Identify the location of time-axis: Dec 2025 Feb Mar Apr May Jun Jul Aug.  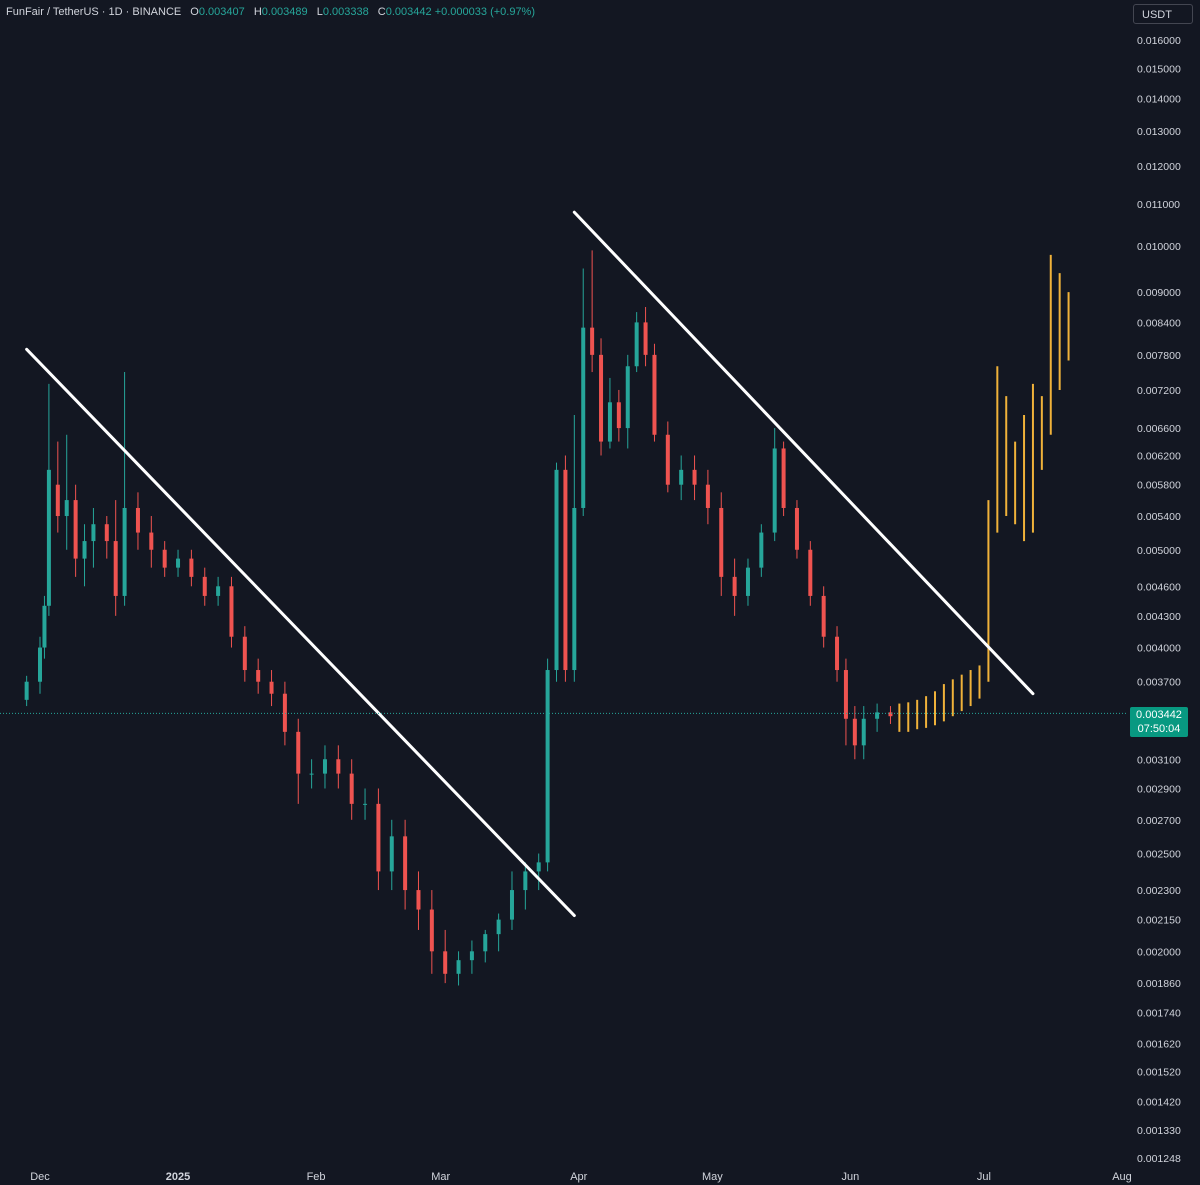
(581, 1177).